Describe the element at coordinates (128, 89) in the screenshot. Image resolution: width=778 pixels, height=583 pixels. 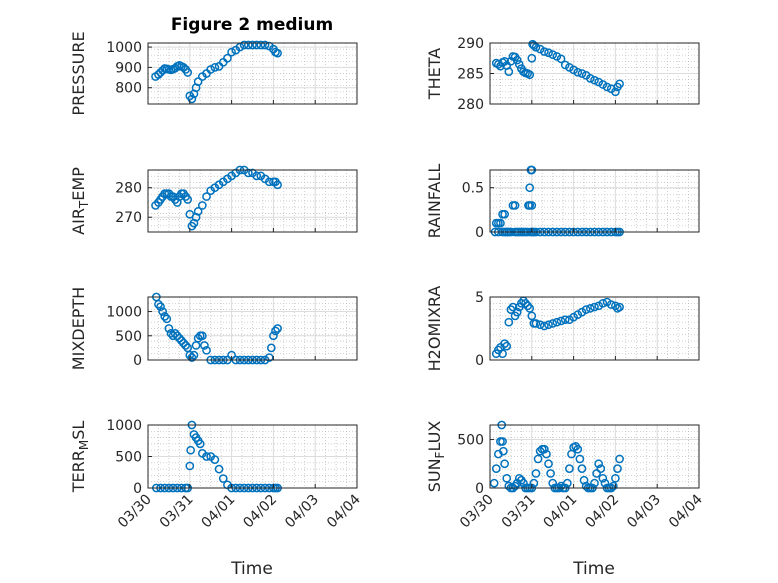
I see `y-tick-label: 800` at that location.